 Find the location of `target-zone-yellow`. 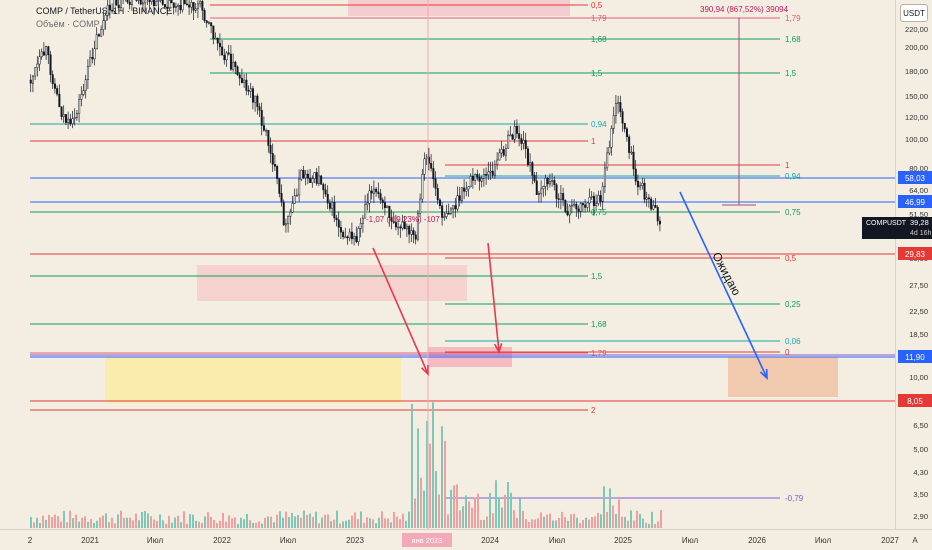

target-zone-yellow is located at coordinates (253, 380).